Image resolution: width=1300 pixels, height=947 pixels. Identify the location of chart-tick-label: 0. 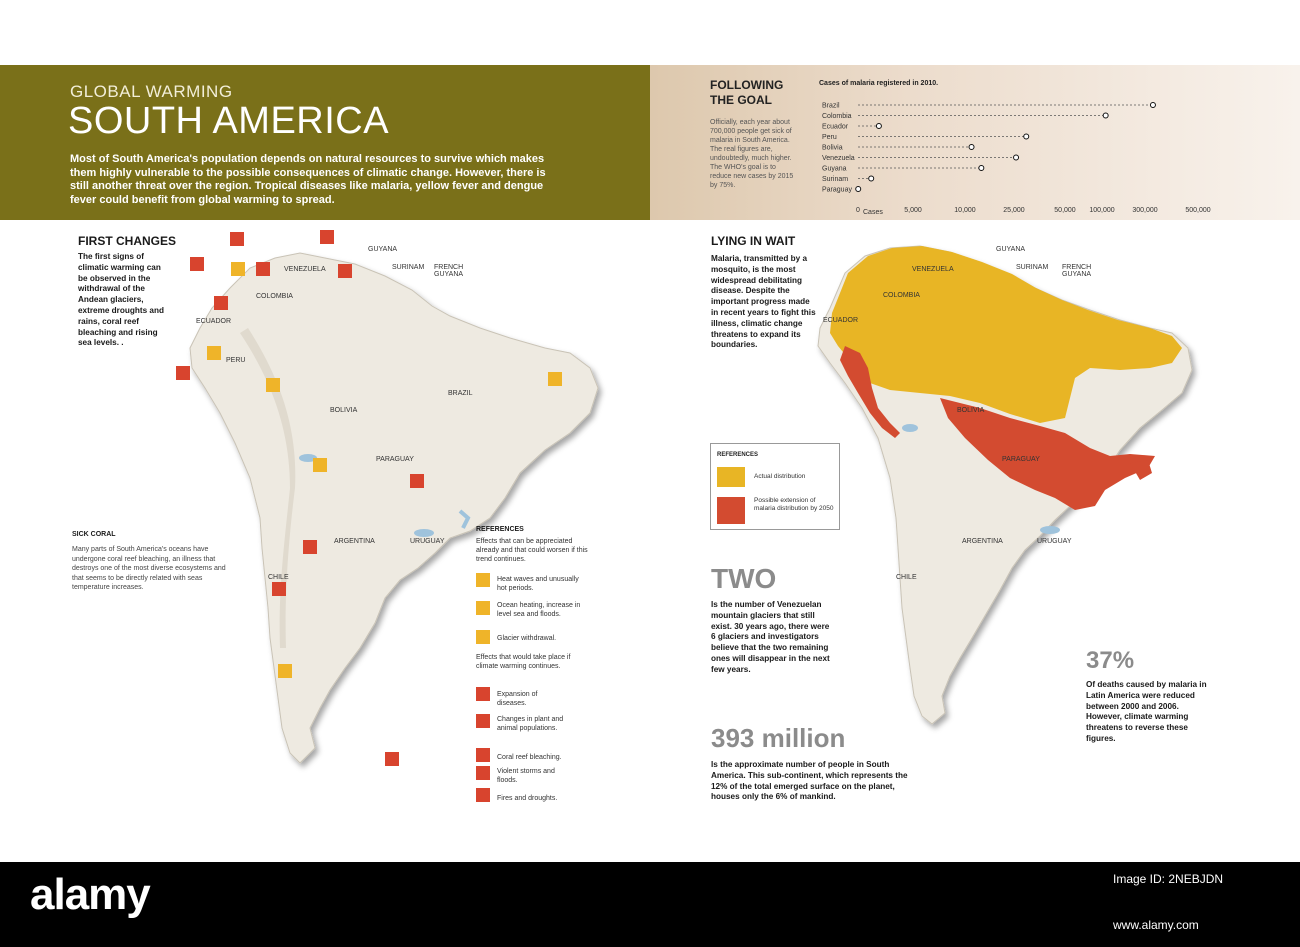
(858, 210).